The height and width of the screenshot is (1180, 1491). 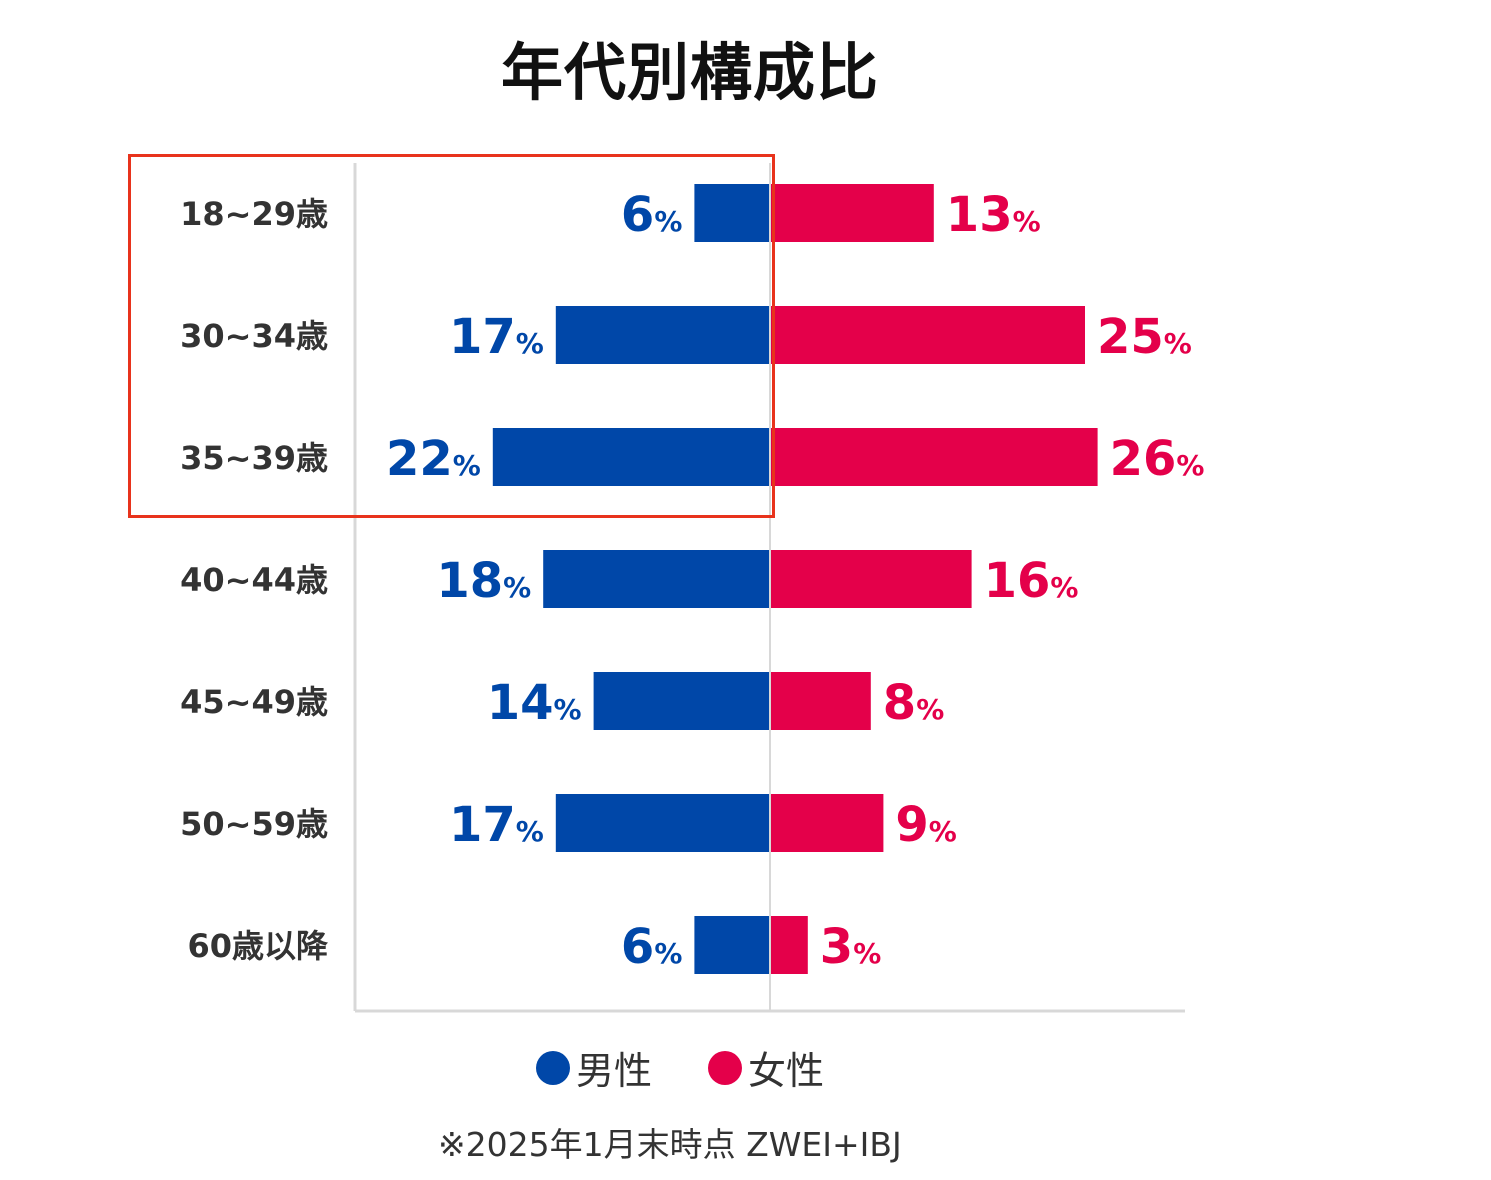 I want to click on legend: 男性 女性, so click(x=708, y=1067).